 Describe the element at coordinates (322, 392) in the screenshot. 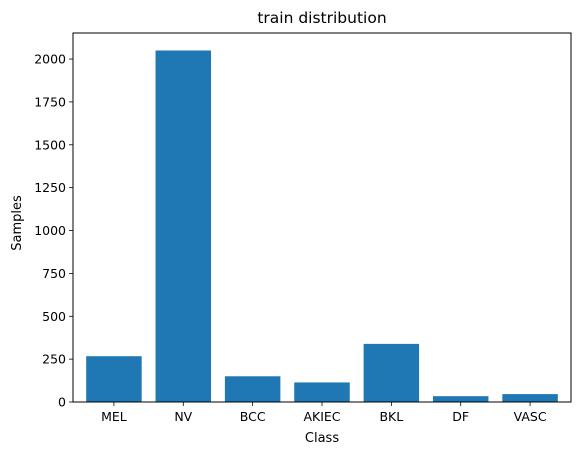

I see `bar-akiec` at that location.